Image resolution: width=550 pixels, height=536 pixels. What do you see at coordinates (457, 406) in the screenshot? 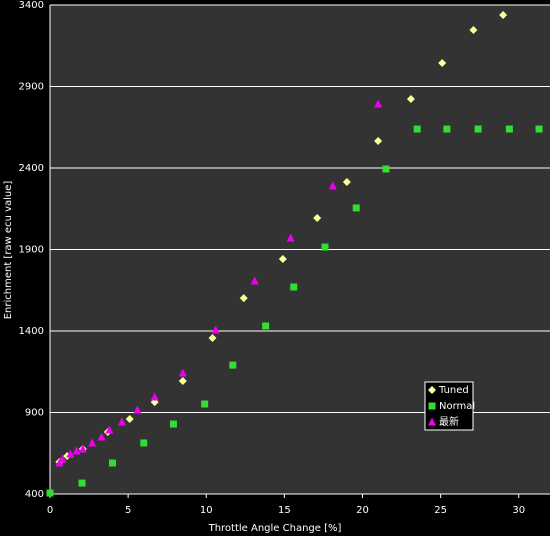
I see `legend-label: Normal` at bounding box center [457, 406].